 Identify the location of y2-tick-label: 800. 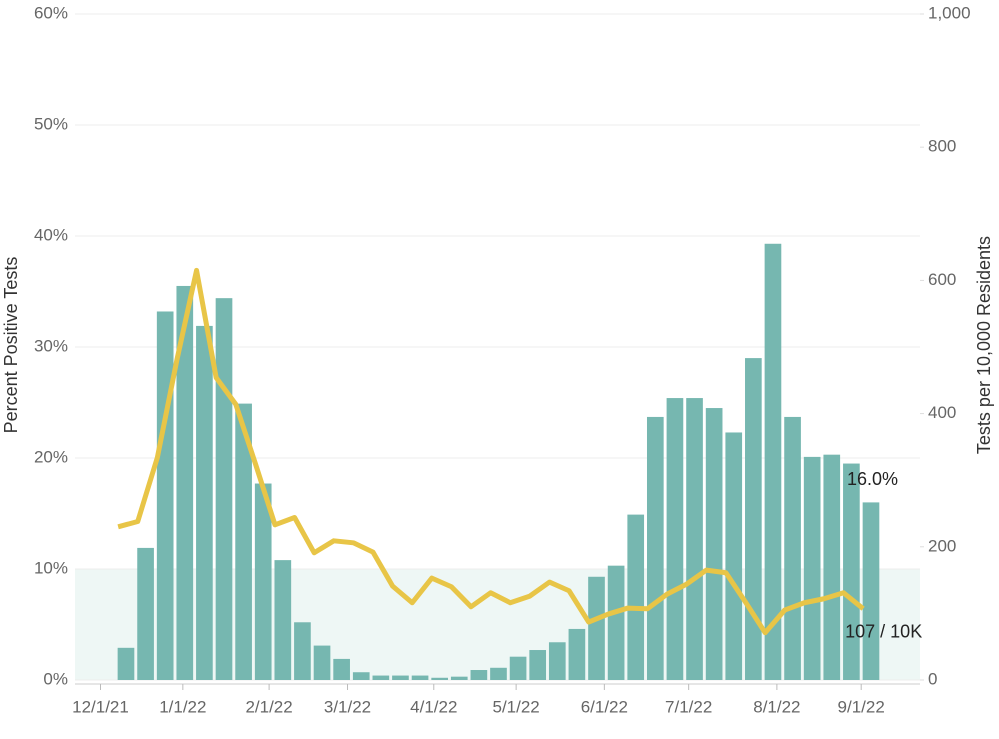
(942, 146).